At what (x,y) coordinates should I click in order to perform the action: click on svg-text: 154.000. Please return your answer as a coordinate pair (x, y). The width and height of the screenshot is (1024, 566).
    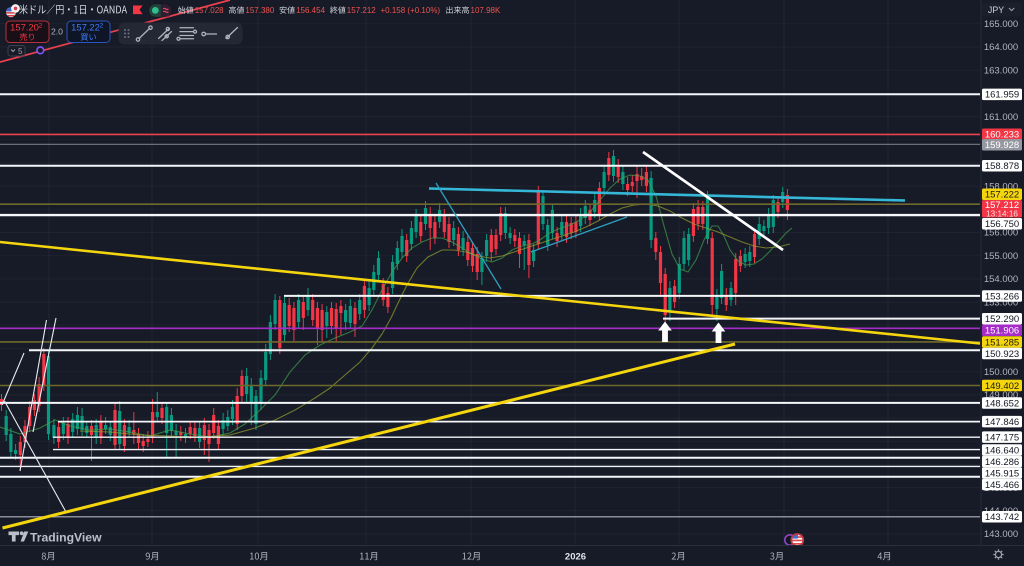
    Looking at the image, I should click on (1001, 279).